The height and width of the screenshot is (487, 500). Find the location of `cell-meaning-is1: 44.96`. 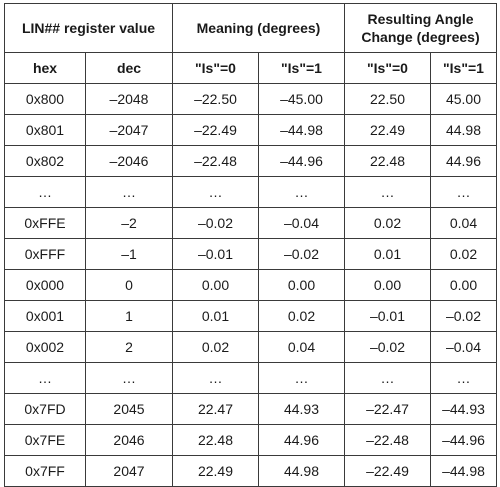

cell-meaning-is1: 44.96 is located at coordinates (301, 440).